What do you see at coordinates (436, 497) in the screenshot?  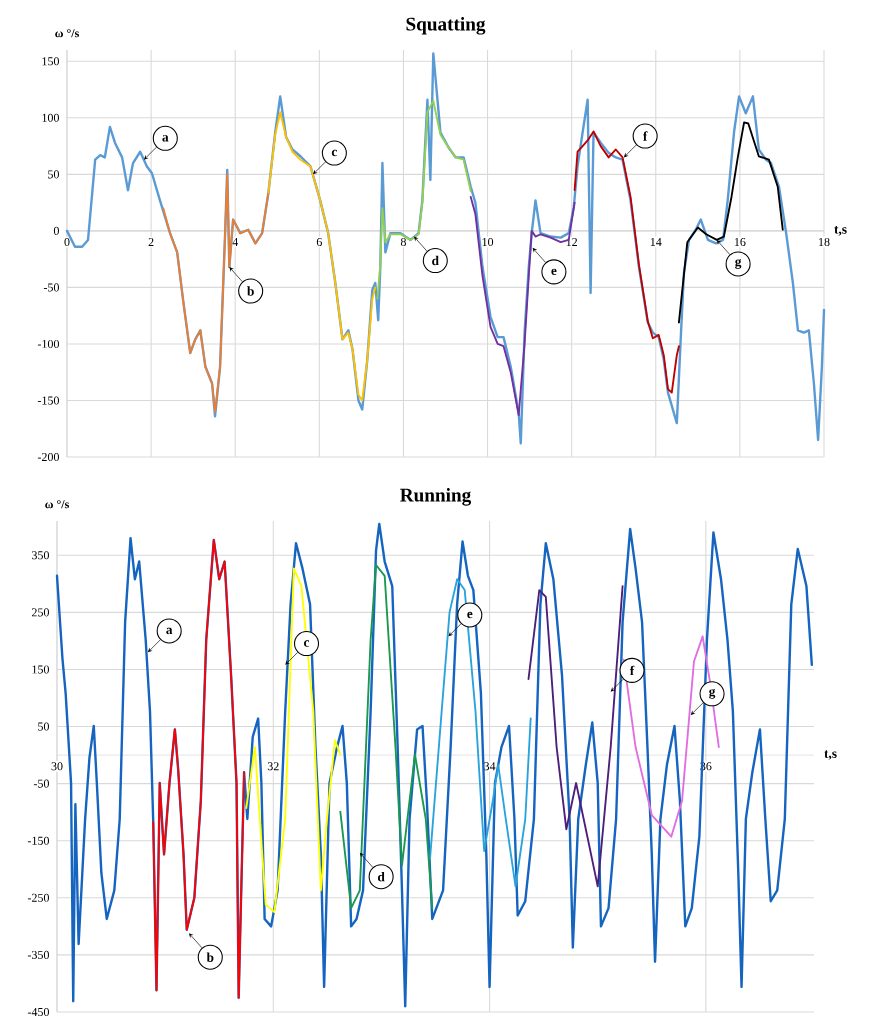 I see `chart-title: Running` at bounding box center [436, 497].